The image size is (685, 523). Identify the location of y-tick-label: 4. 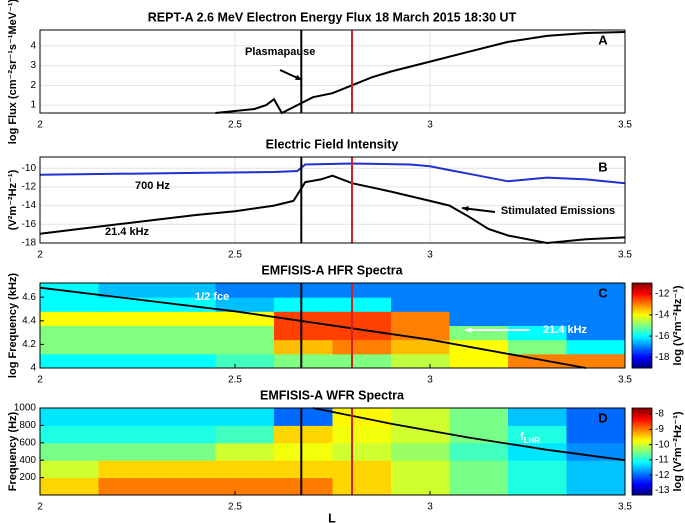
(33, 368).